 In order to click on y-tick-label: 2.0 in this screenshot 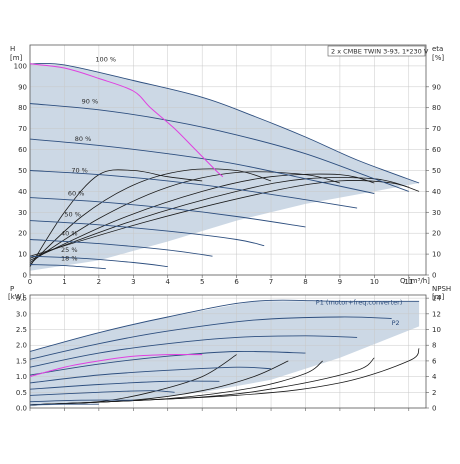, I will do `click(21, 346)`.